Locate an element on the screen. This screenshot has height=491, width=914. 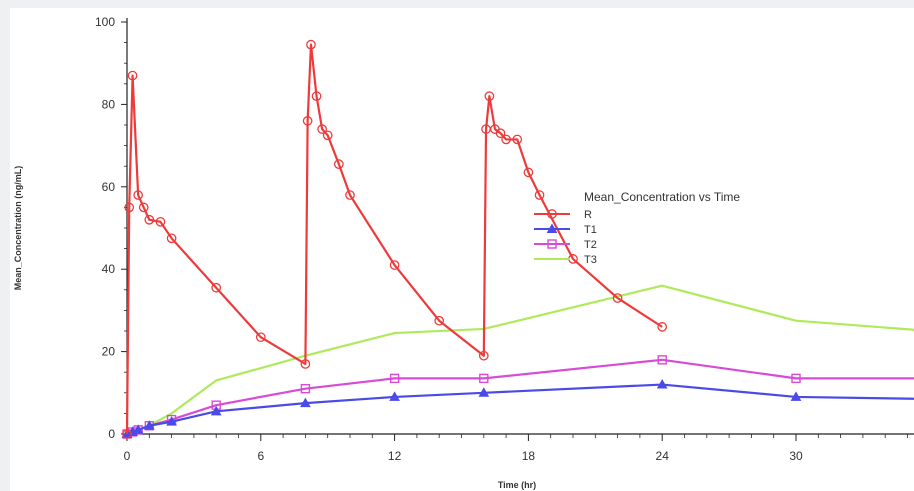
y-axis-title: Mean_Concentration (ng/mL) is located at coordinates (18, 228).